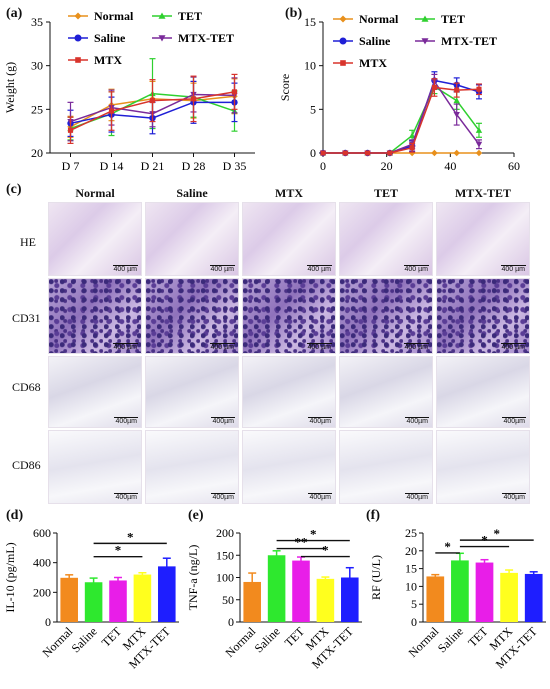 Image resolution: width=550 pixels, height=689 pixels. I want to click on cd31-image-mtx-tet: 400 µm, so click(483, 316).